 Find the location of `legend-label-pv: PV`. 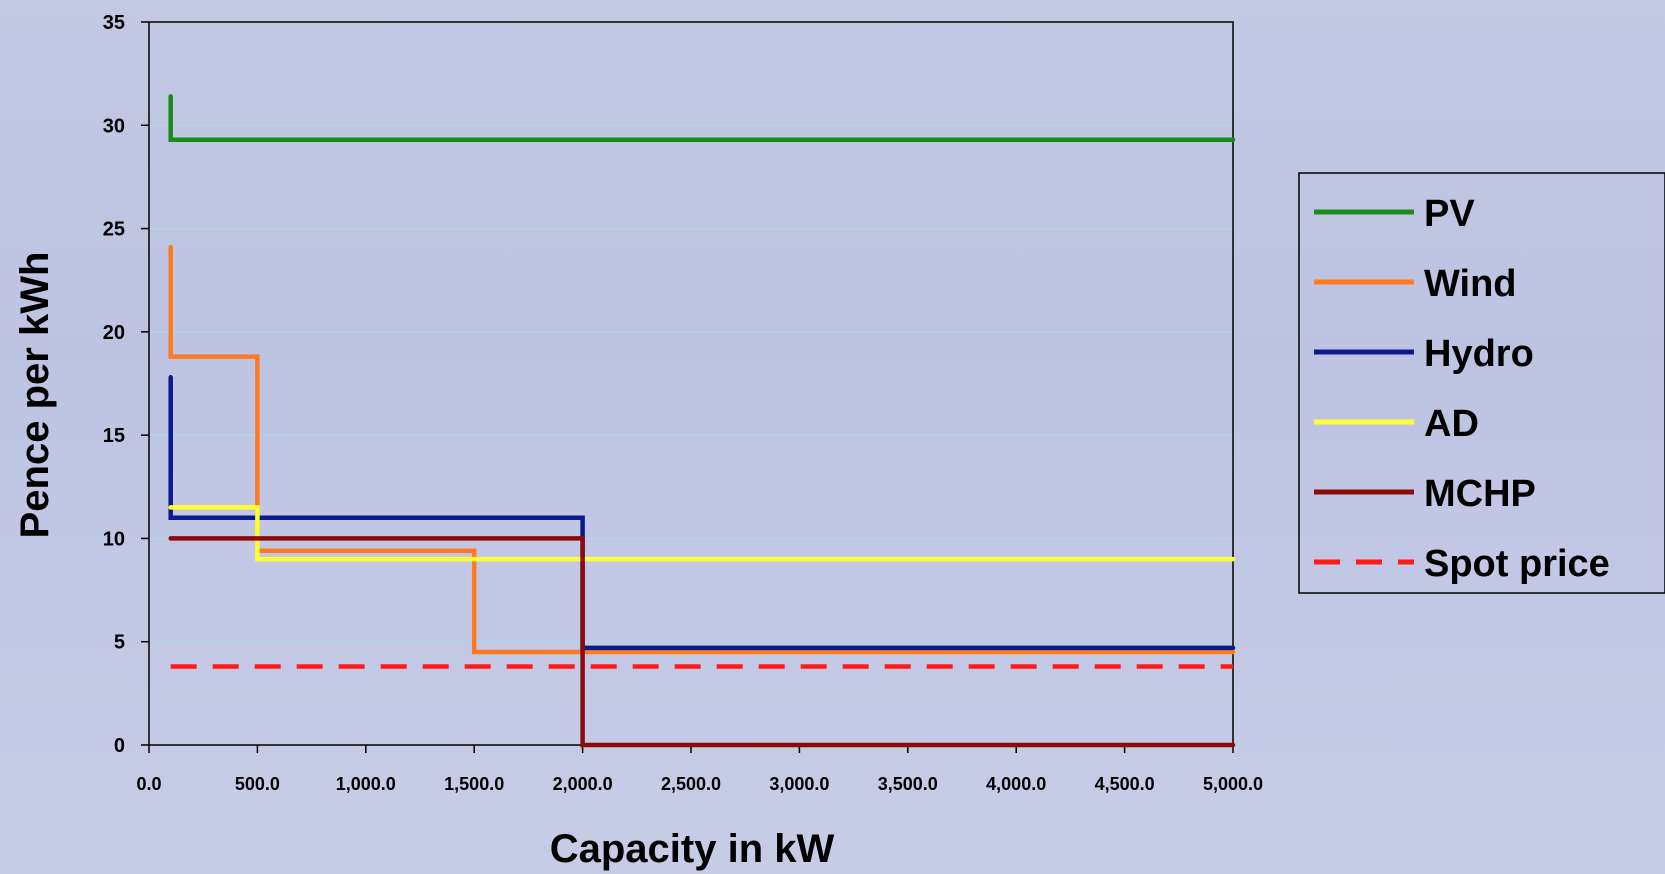

legend-label-pv: PV is located at coordinates (1449, 214).